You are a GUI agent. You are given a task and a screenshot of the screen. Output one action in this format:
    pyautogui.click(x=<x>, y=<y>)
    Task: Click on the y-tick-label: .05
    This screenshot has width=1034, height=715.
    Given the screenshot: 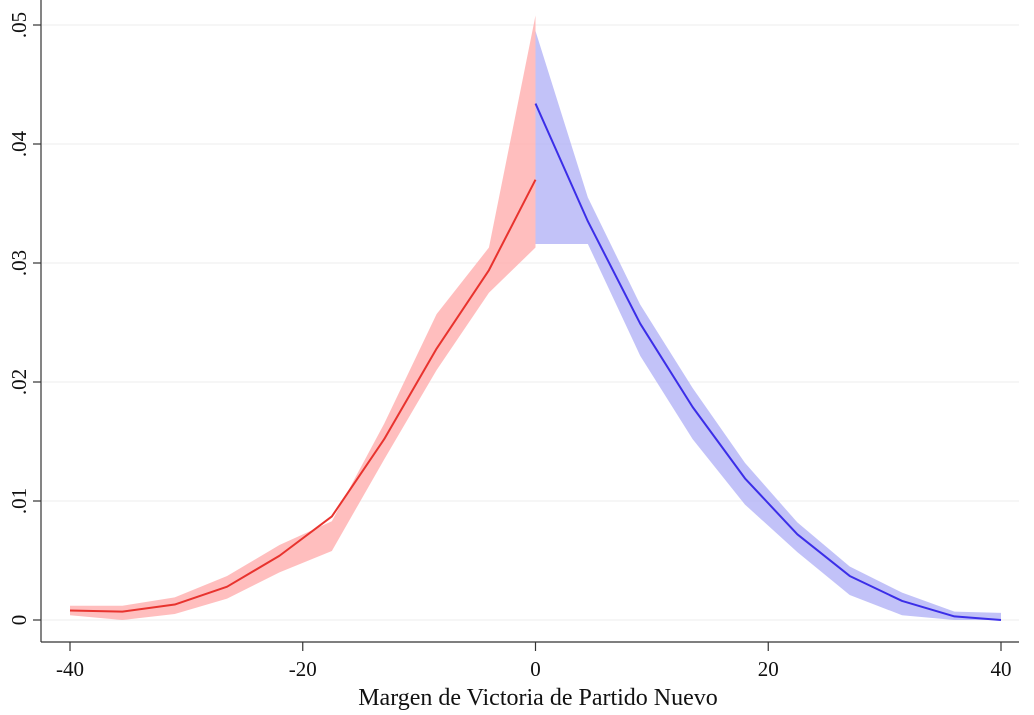 What is the action you would take?
    pyautogui.click(x=19, y=25)
    